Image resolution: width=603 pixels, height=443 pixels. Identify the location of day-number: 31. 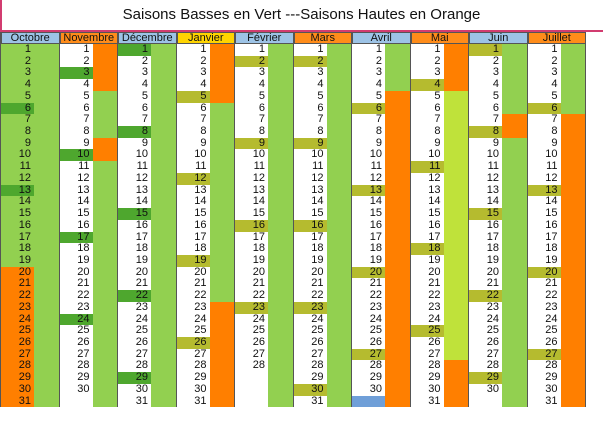
(141, 400).